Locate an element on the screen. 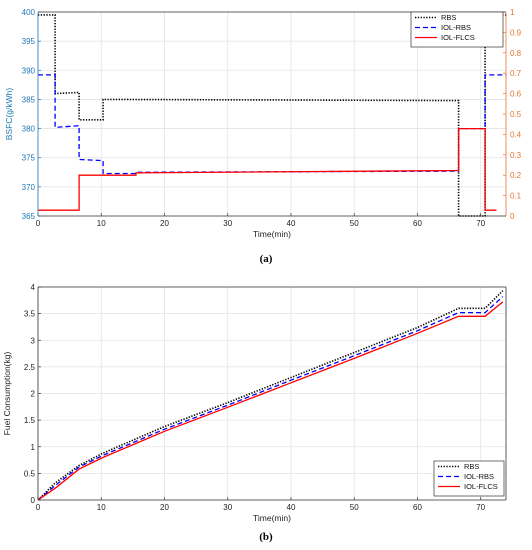 The height and width of the screenshot is (550, 532). y-tick-label: 2 is located at coordinates (33, 394).